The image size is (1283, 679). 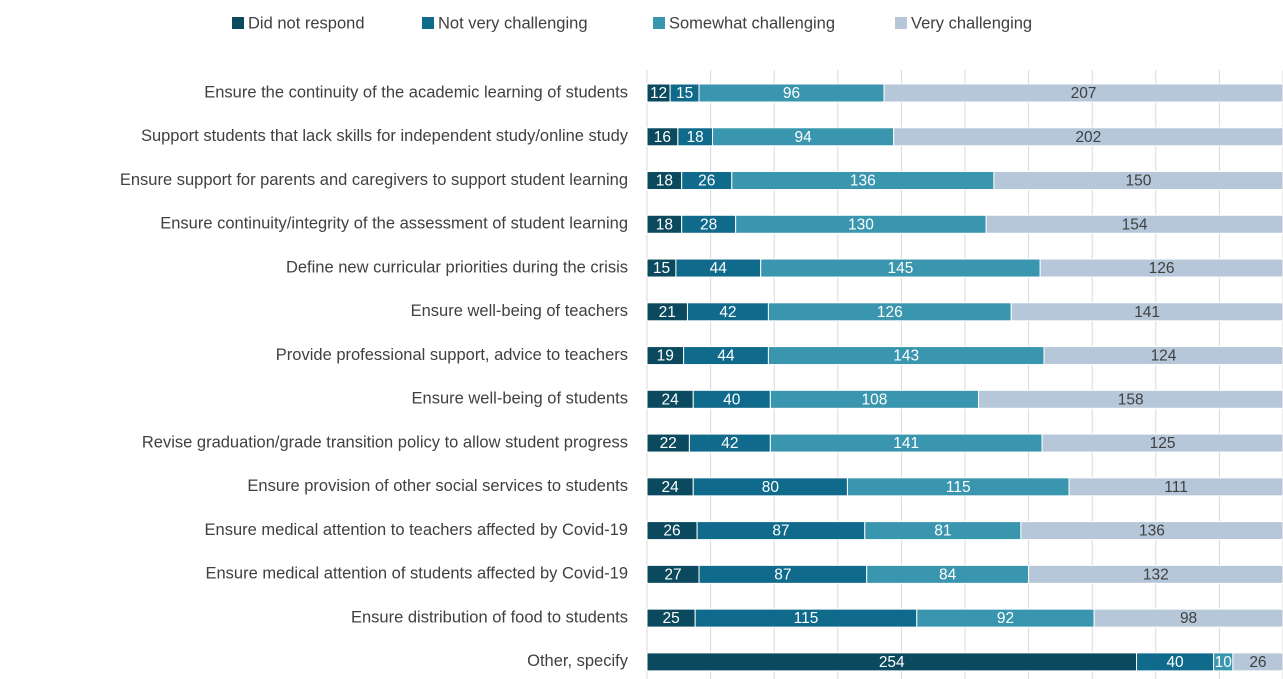 What do you see at coordinates (1156, 574) in the screenshot?
I see `value-label: 132` at bounding box center [1156, 574].